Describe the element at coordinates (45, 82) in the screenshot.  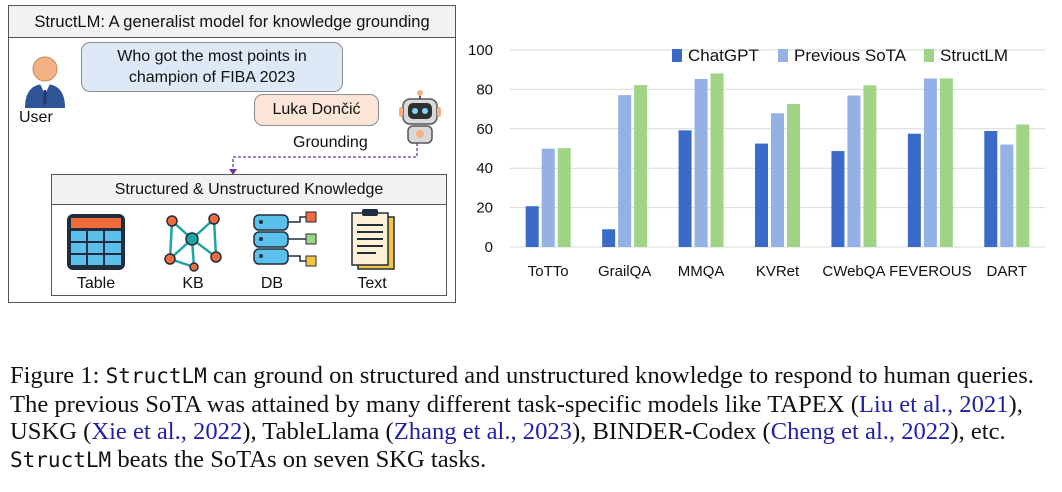
I see `user-icon` at that location.